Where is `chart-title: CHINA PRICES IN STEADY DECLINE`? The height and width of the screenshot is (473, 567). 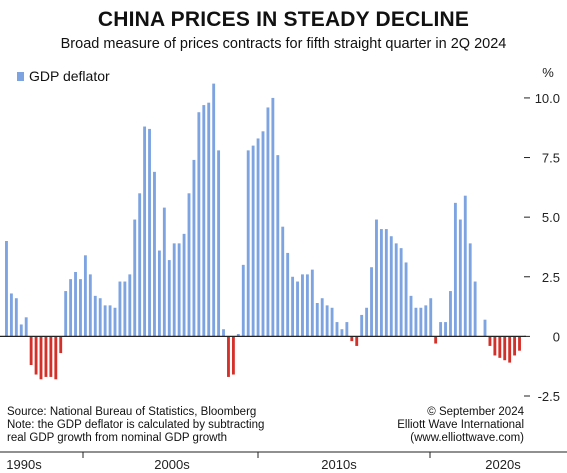
chart-title: CHINA PRICES IN STEADY DECLINE is located at coordinates (283, 19).